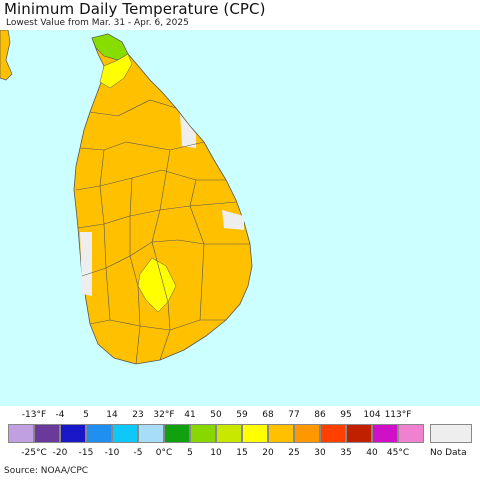 The height and width of the screenshot is (480, 480). Describe the element at coordinates (60, 415) in the screenshot. I see `fahrenheit-tick-label: -4` at that location.